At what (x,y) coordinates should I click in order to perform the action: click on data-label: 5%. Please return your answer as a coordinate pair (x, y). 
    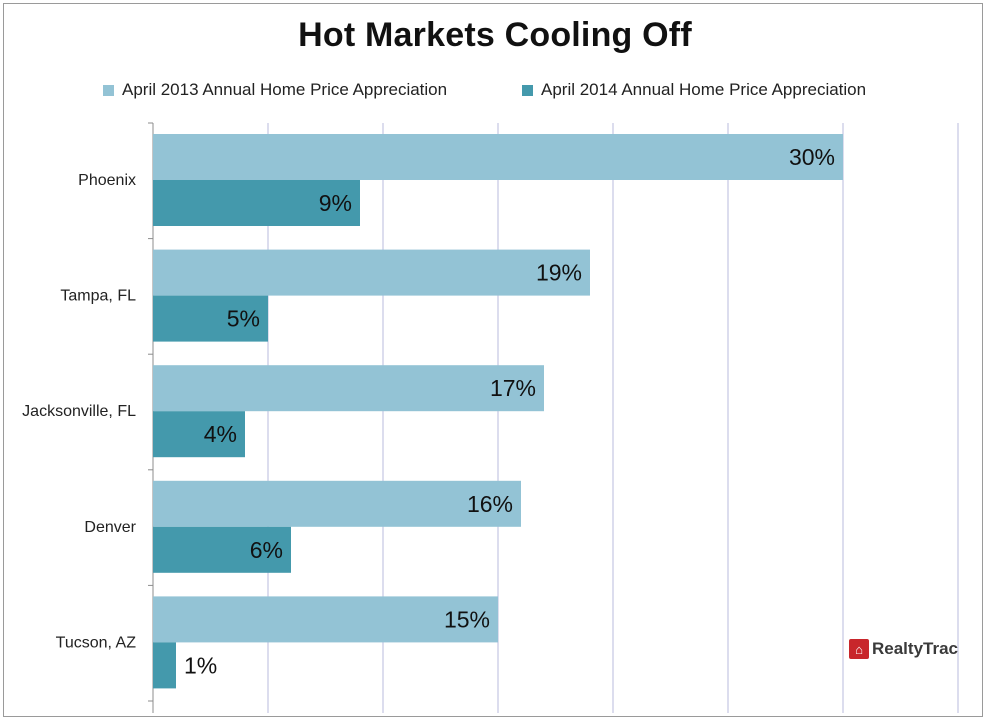
    Looking at the image, I should click on (243, 319).